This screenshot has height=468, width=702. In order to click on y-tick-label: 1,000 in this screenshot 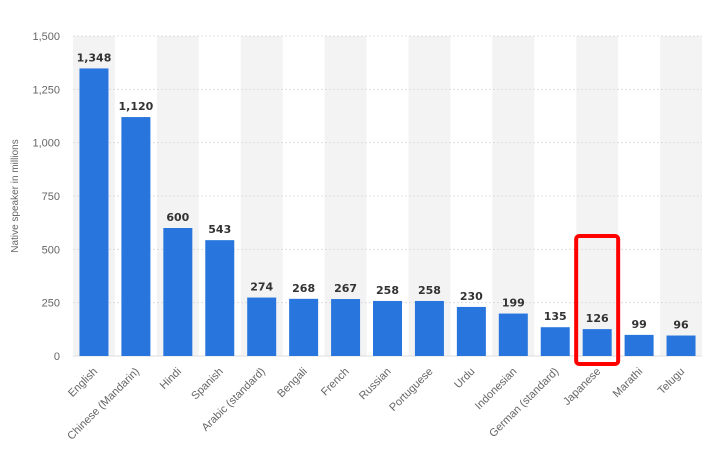, I will do `click(46, 144)`.